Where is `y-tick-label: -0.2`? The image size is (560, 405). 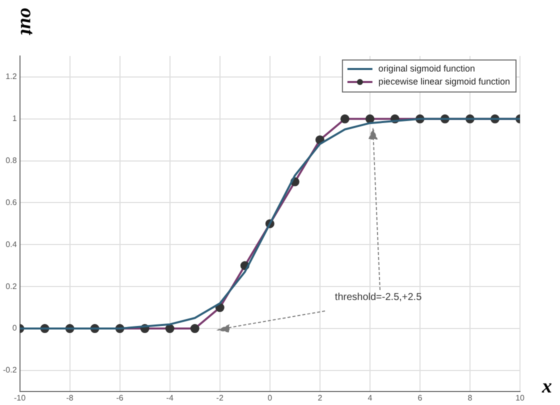 y-tick-label: -0.2 is located at coordinates (10, 370).